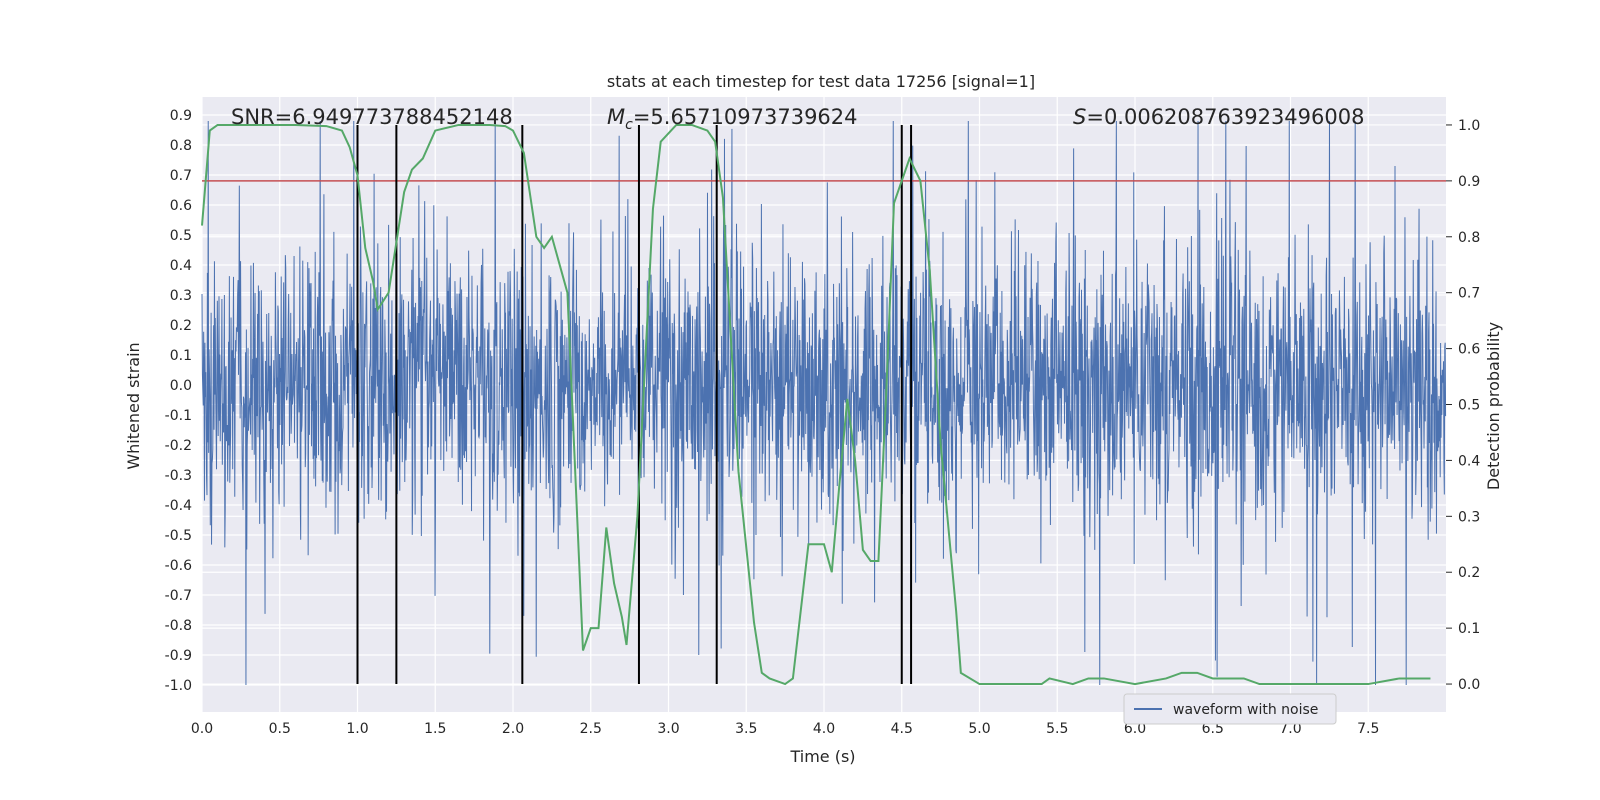  I want to click on x-axis-label: Time (s), so click(822, 756).